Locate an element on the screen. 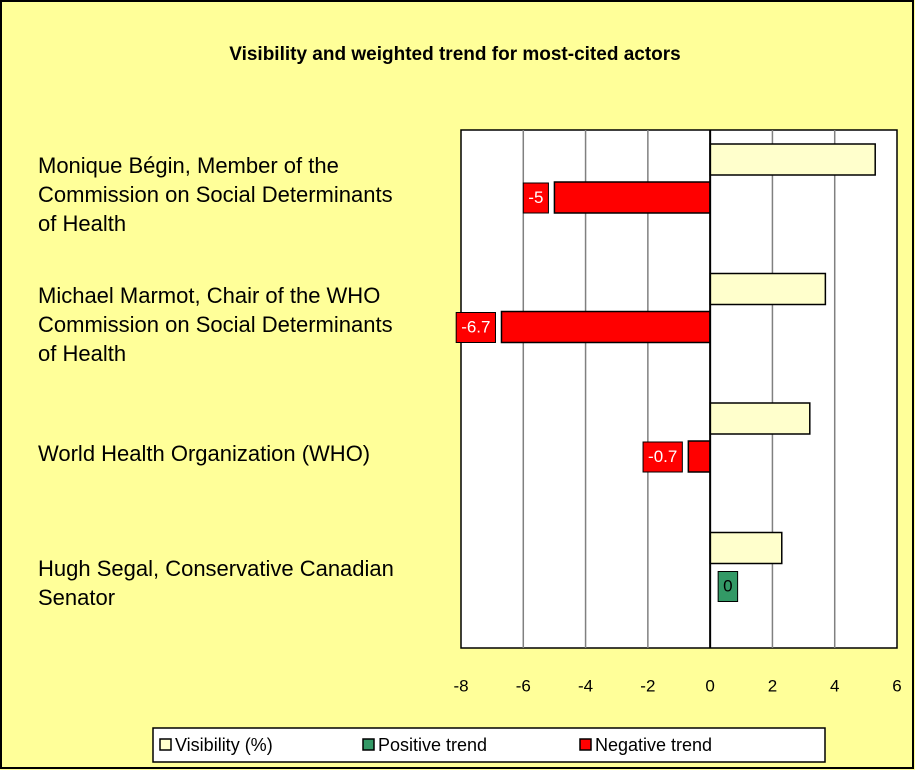 This screenshot has width=915, height=770. x-tick-label: 0 is located at coordinates (709, 685).